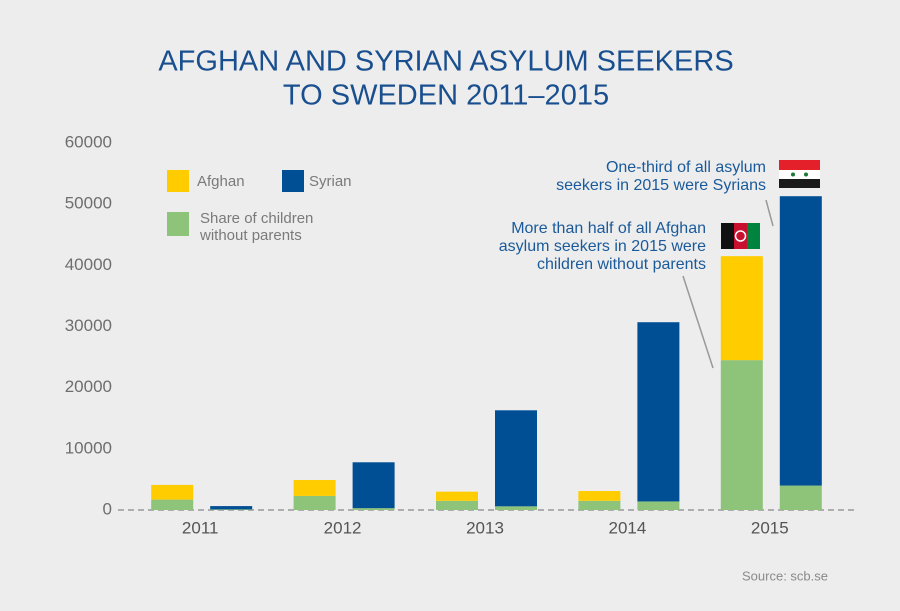 This screenshot has width=900, height=611. I want to click on x-tick-label: 2011, so click(200, 527).